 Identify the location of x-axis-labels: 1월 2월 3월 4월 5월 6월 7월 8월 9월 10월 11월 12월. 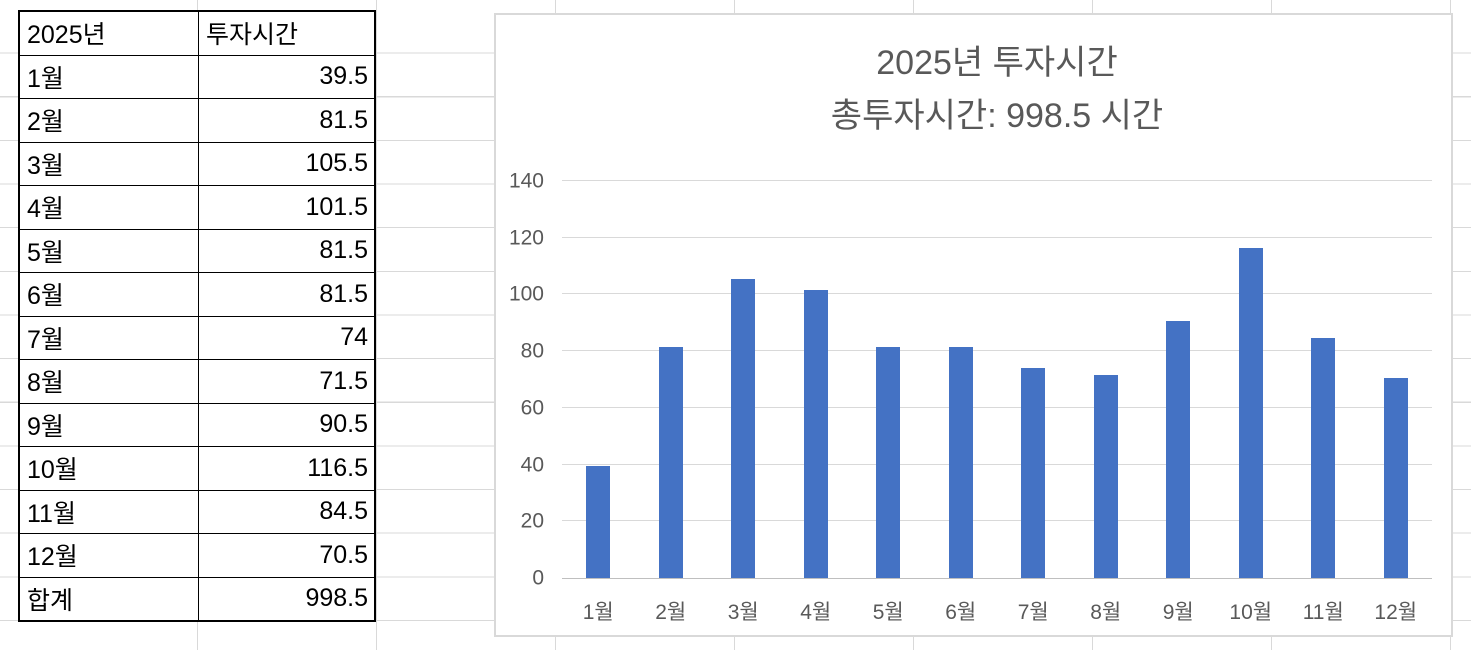
(997, 611).